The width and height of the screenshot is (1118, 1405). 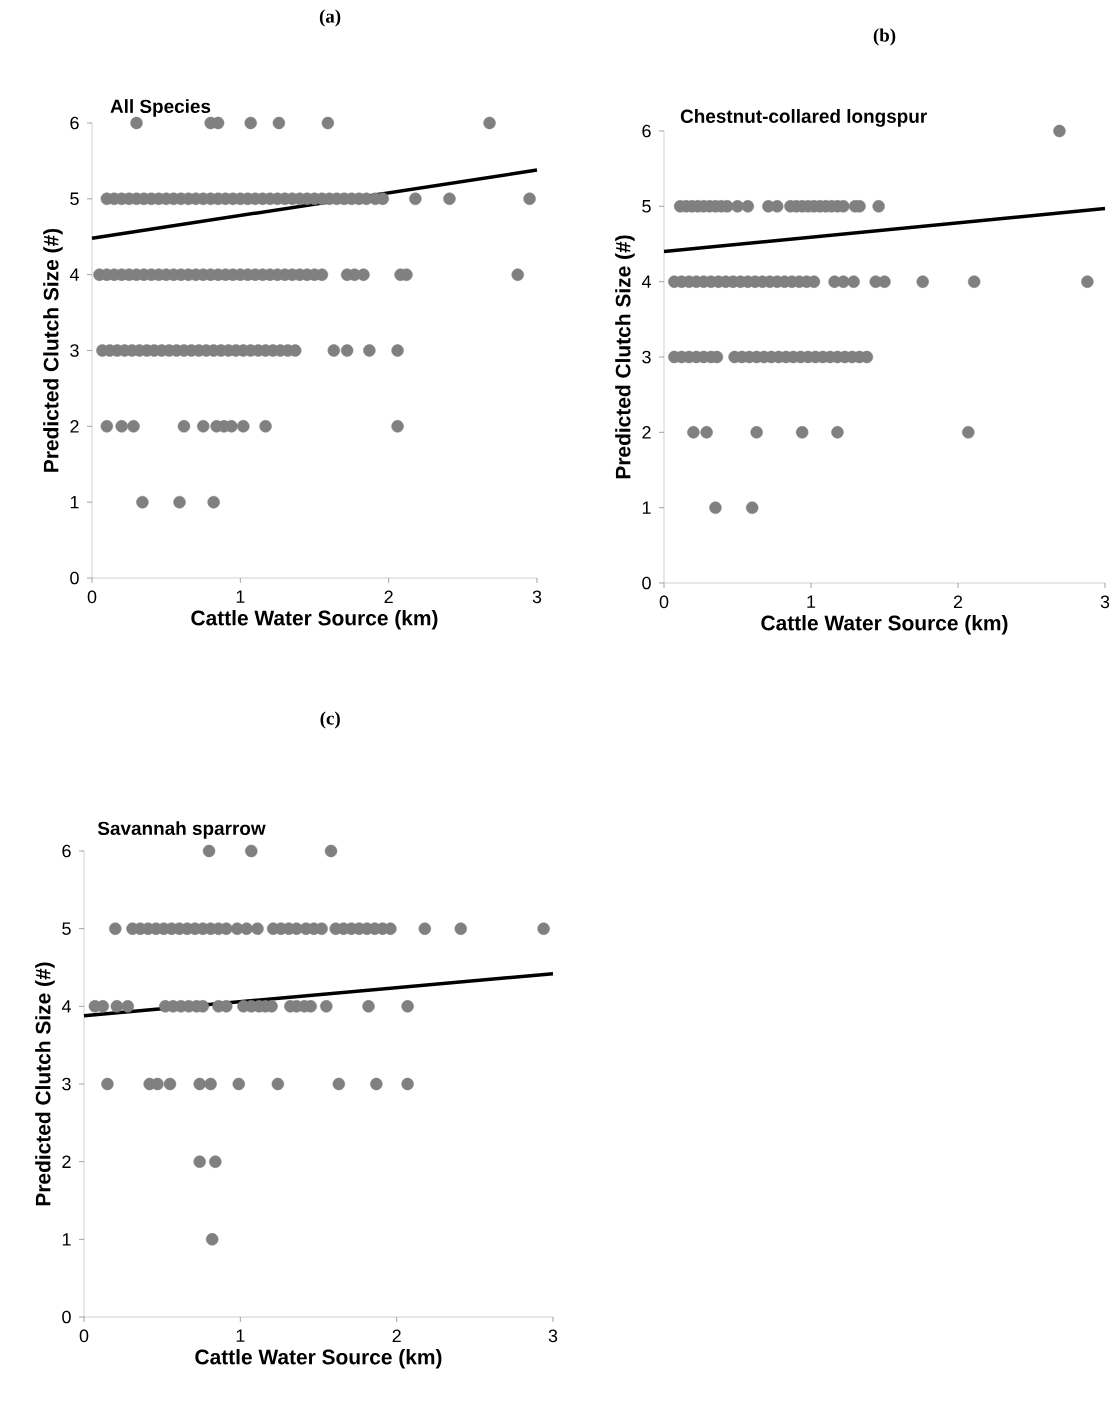 I want to click on chart-subtitle: Chestnut-collared longspur, so click(x=803, y=118).